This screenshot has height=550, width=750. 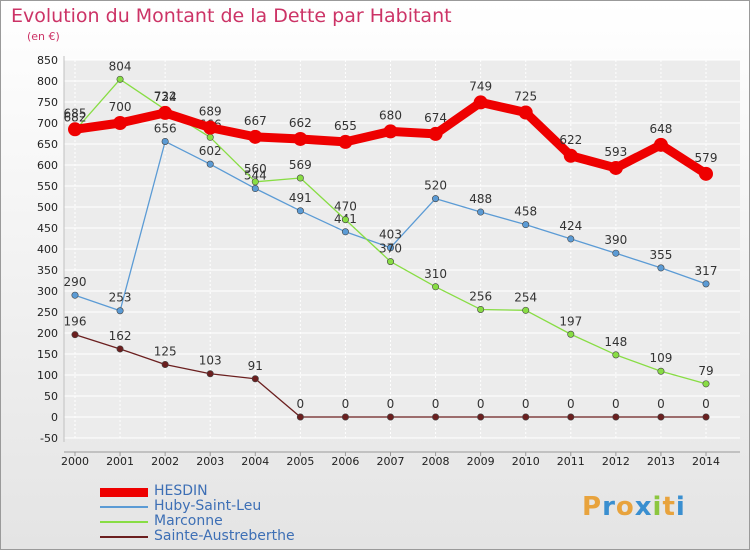 What do you see at coordinates (481, 461) in the screenshot?
I see `x-tick-label: 2009` at bounding box center [481, 461].